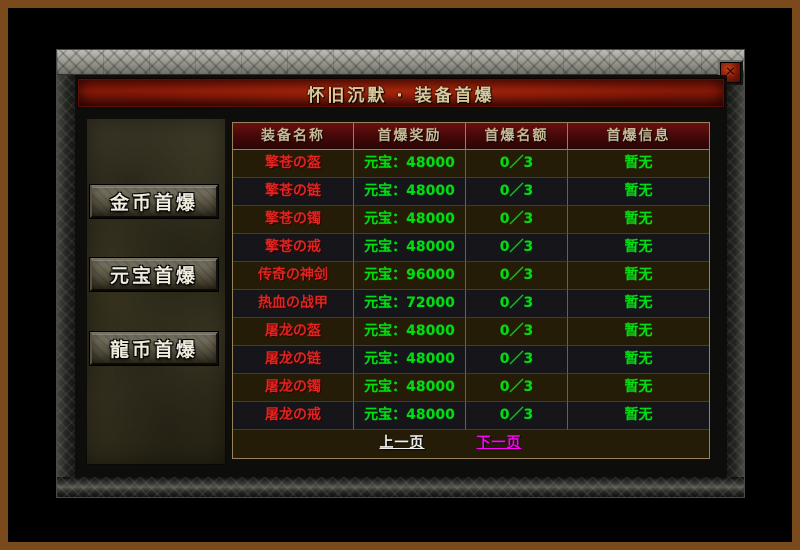 The image size is (800, 550). I want to click on frame-top-edge, so click(400, 62).